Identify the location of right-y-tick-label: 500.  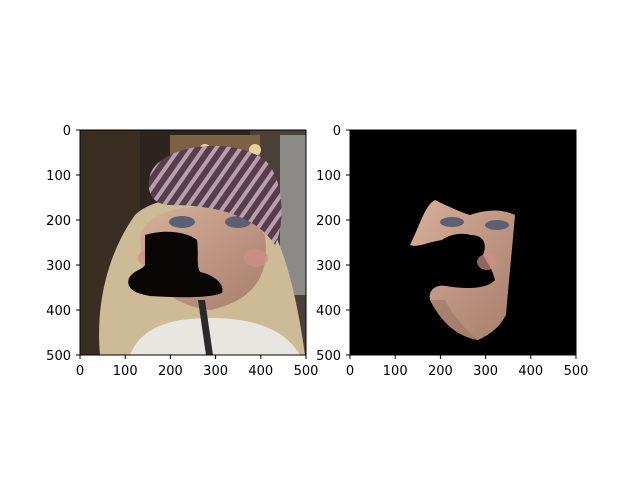
(328, 356).